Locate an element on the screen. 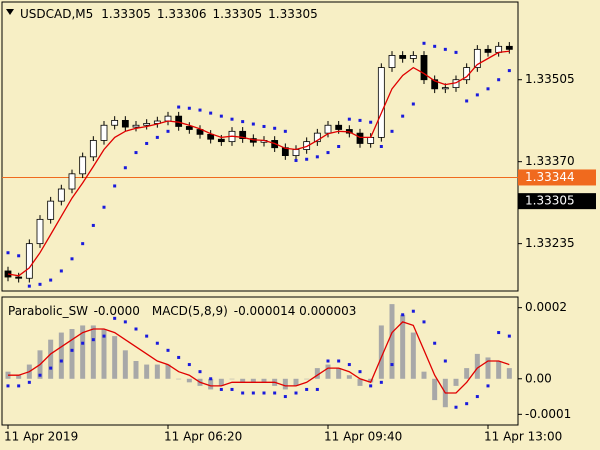 Image resolution: width=600 pixels, height=450 pixels. line-series is located at coordinates (259, 357).